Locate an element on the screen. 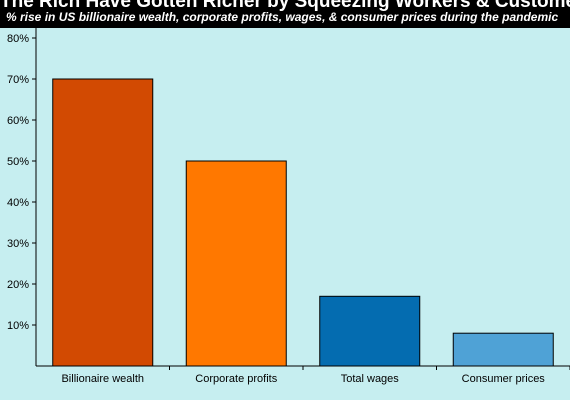  x-tick-label: Consumer prices is located at coordinates (504, 379).